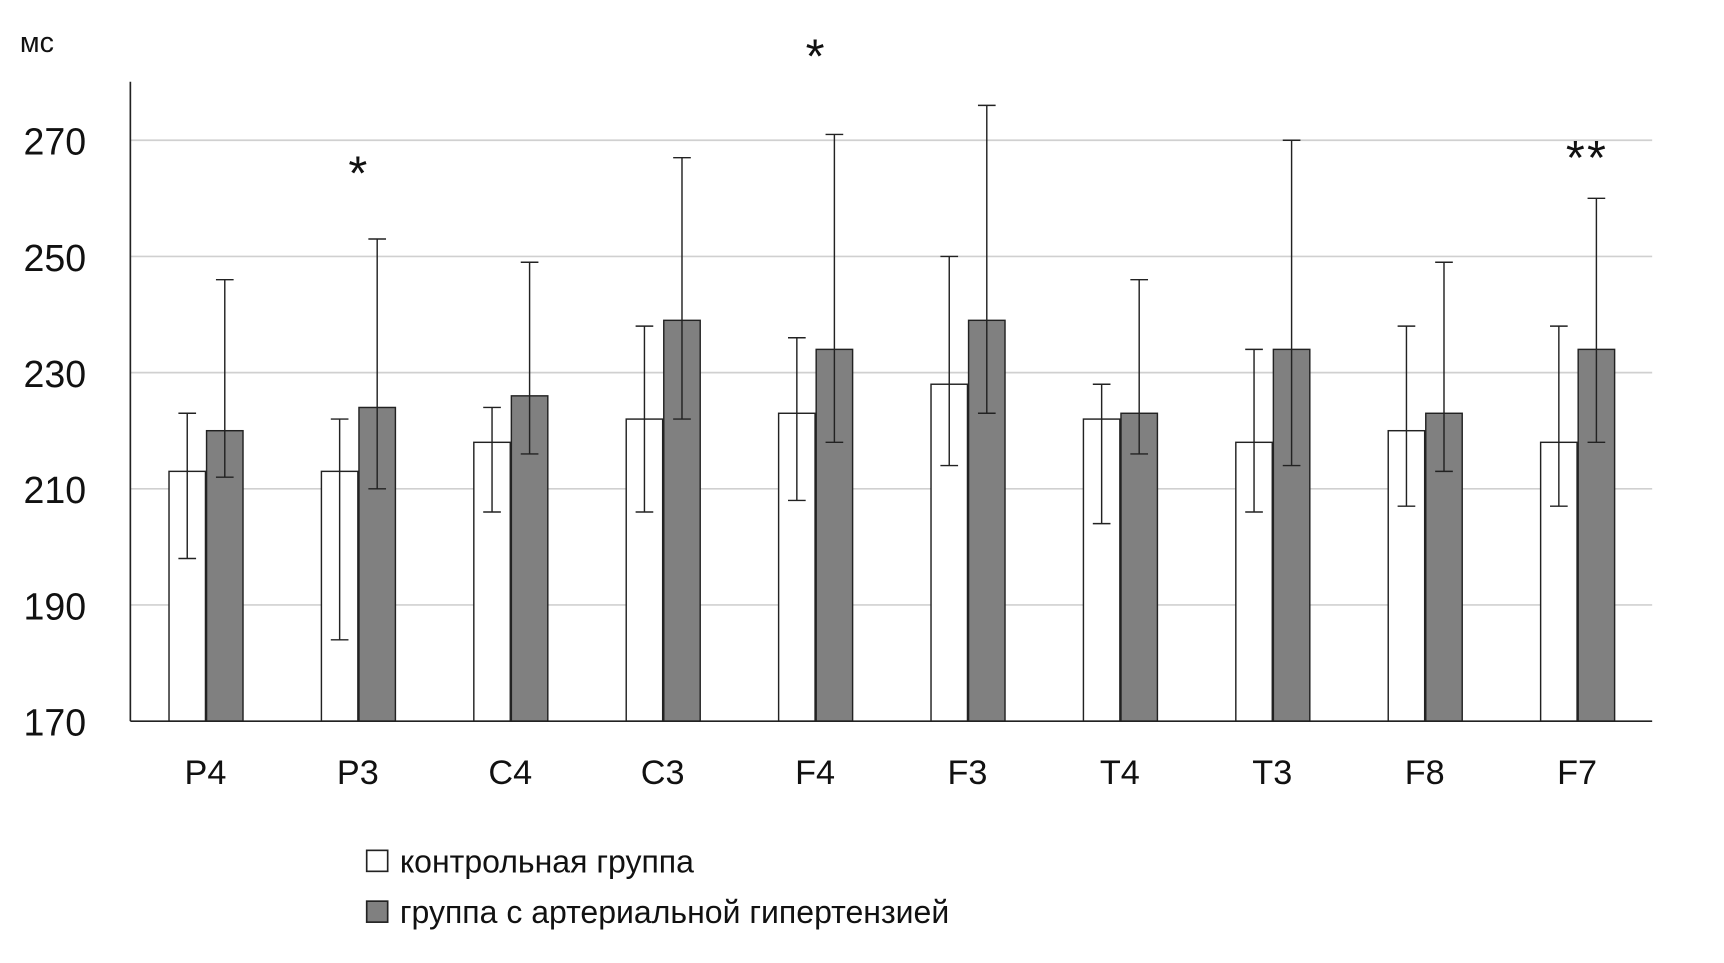  I want to click on x-tick-label: P3, so click(358, 773).